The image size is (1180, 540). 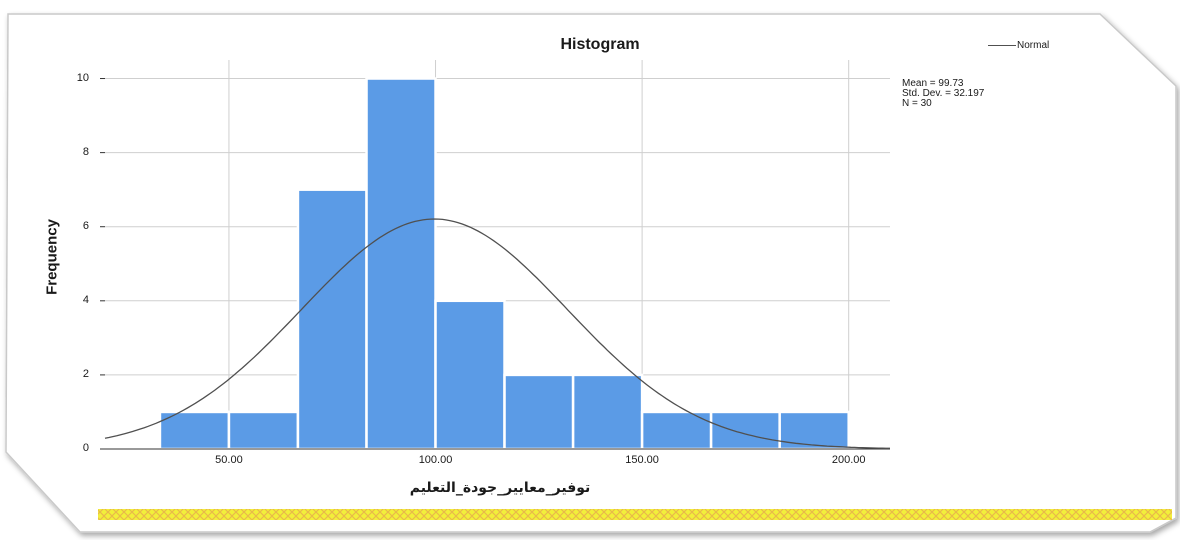 I want to click on y-axis-label: Frequency, so click(x=52, y=257).